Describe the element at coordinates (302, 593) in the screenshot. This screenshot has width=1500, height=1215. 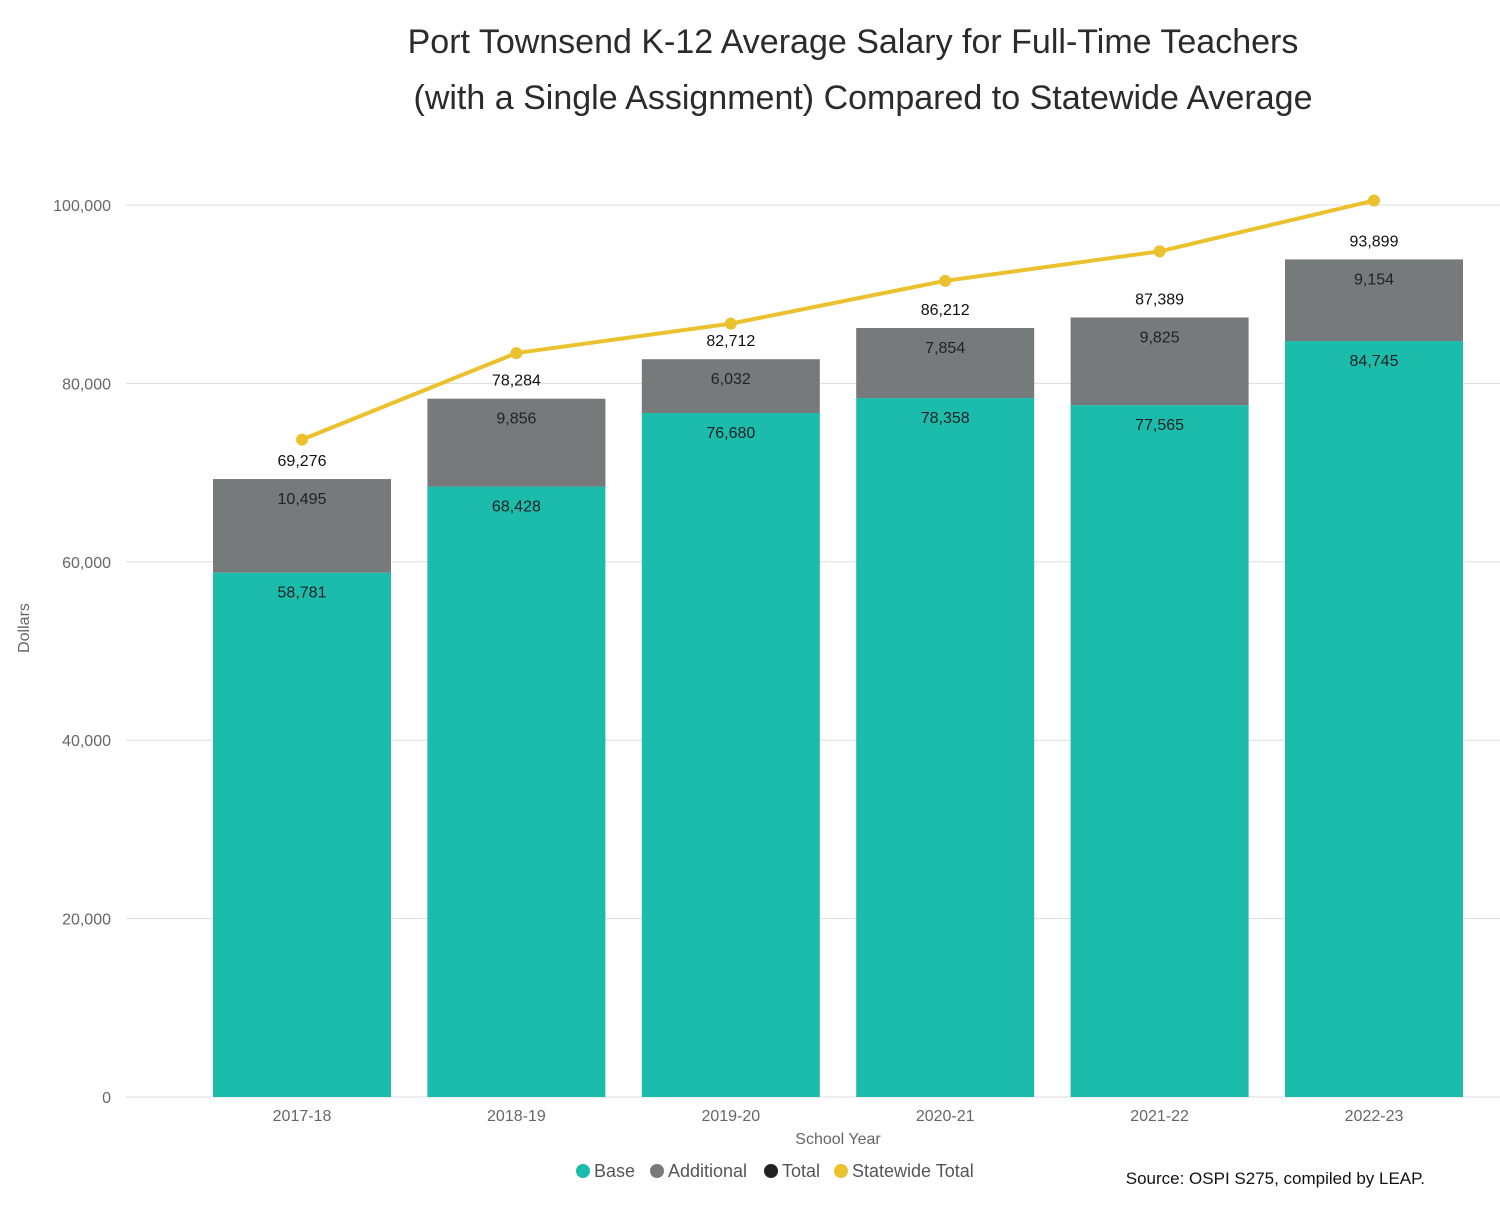
I see `base-value-label: 58,781` at that location.